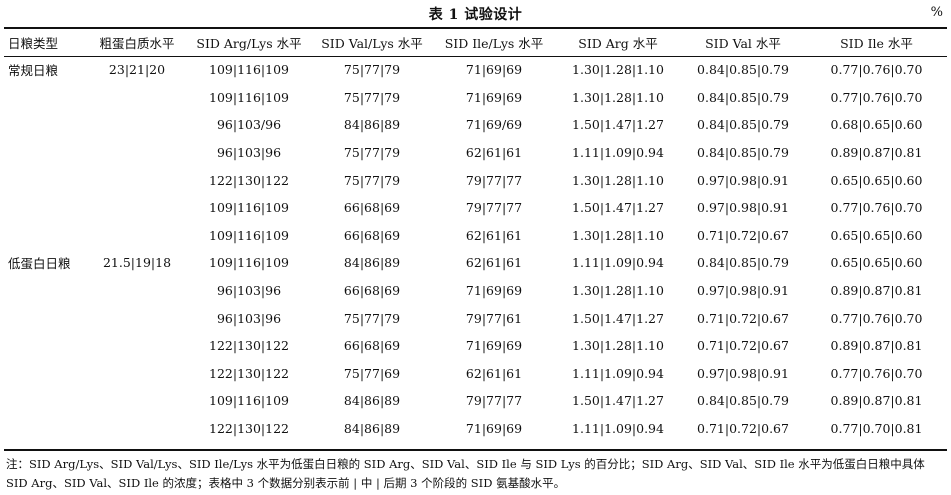 The height and width of the screenshot is (495, 951). What do you see at coordinates (494, 318) in the screenshot?
I see `cell-ile-lys: 79|77|61` at bounding box center [494, 318].